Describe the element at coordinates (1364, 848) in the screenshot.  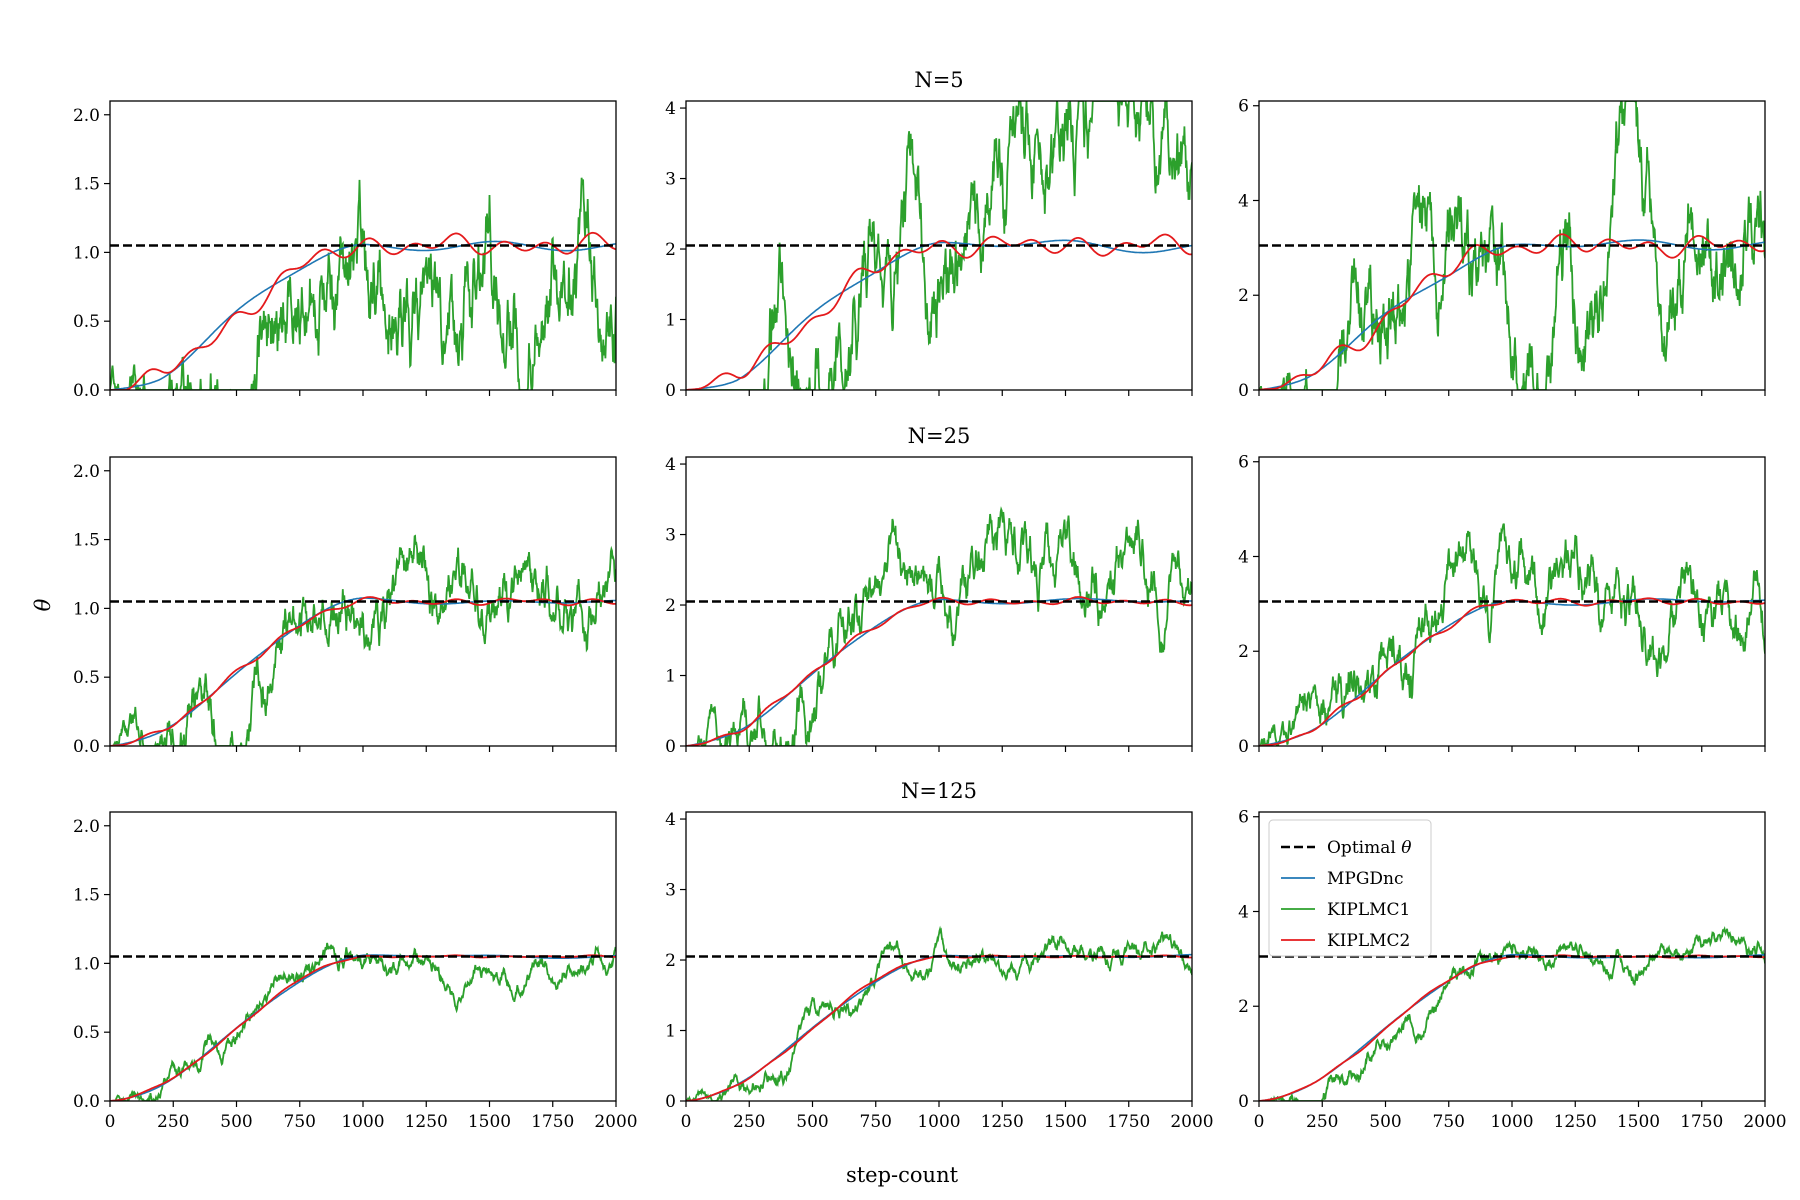
I see `legend-label-prefix: Optimal` at that location.